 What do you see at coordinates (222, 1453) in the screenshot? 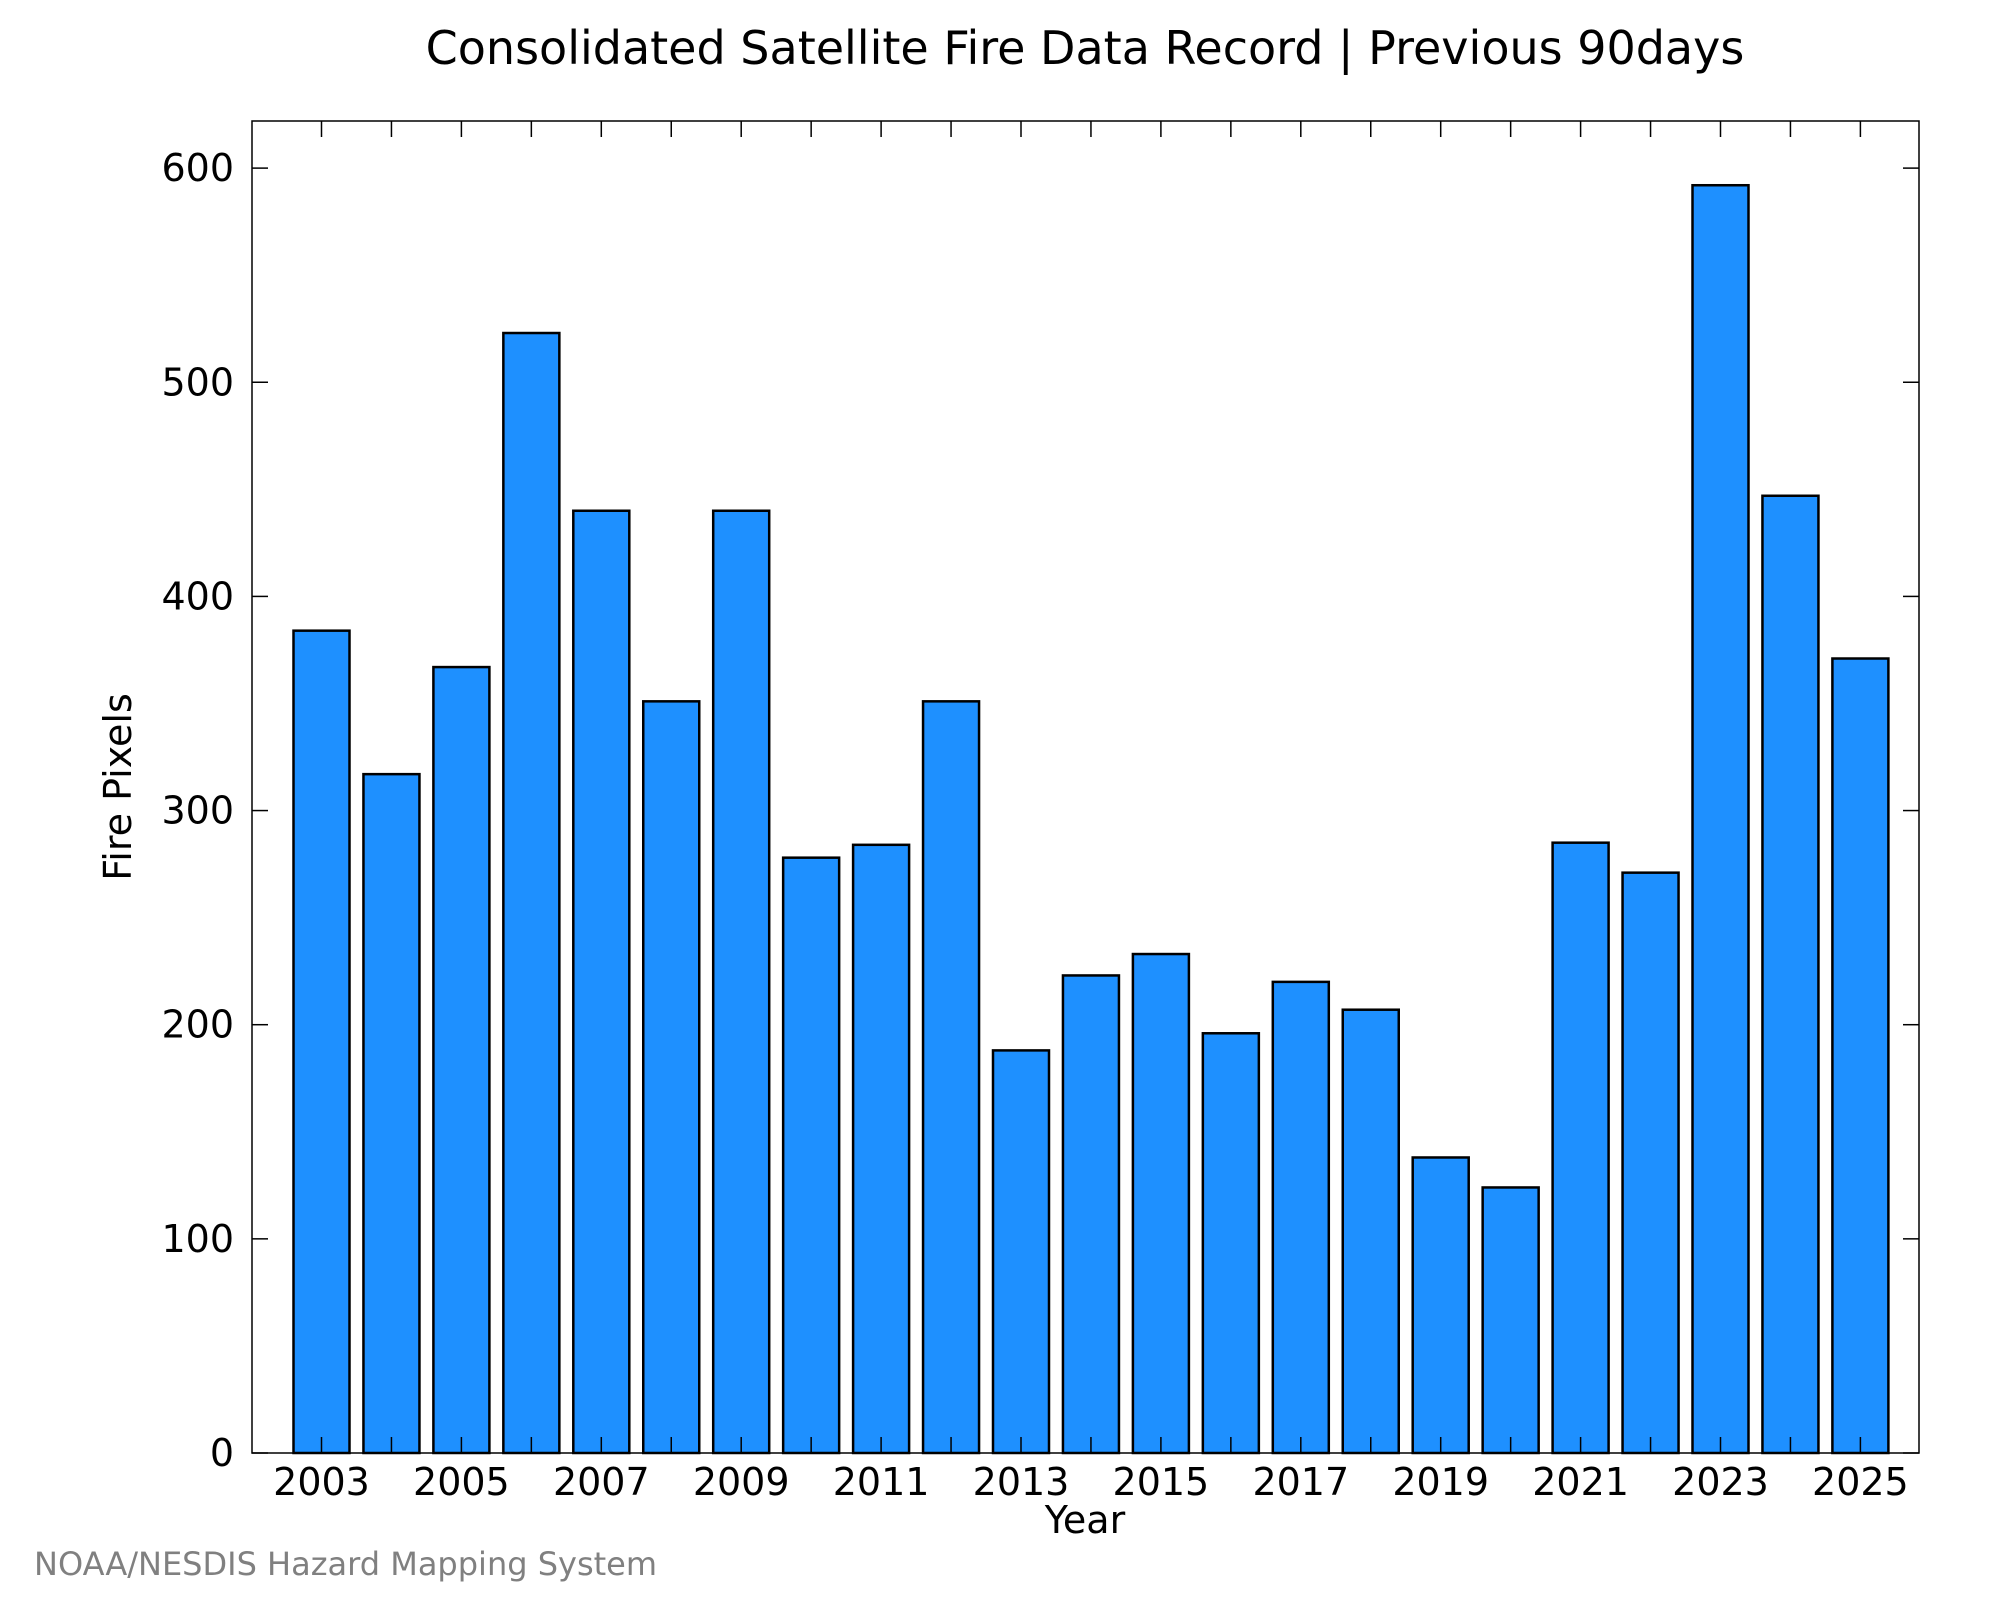
I see `y-tick-label-0: 0` at bounding box center [222, 1453].